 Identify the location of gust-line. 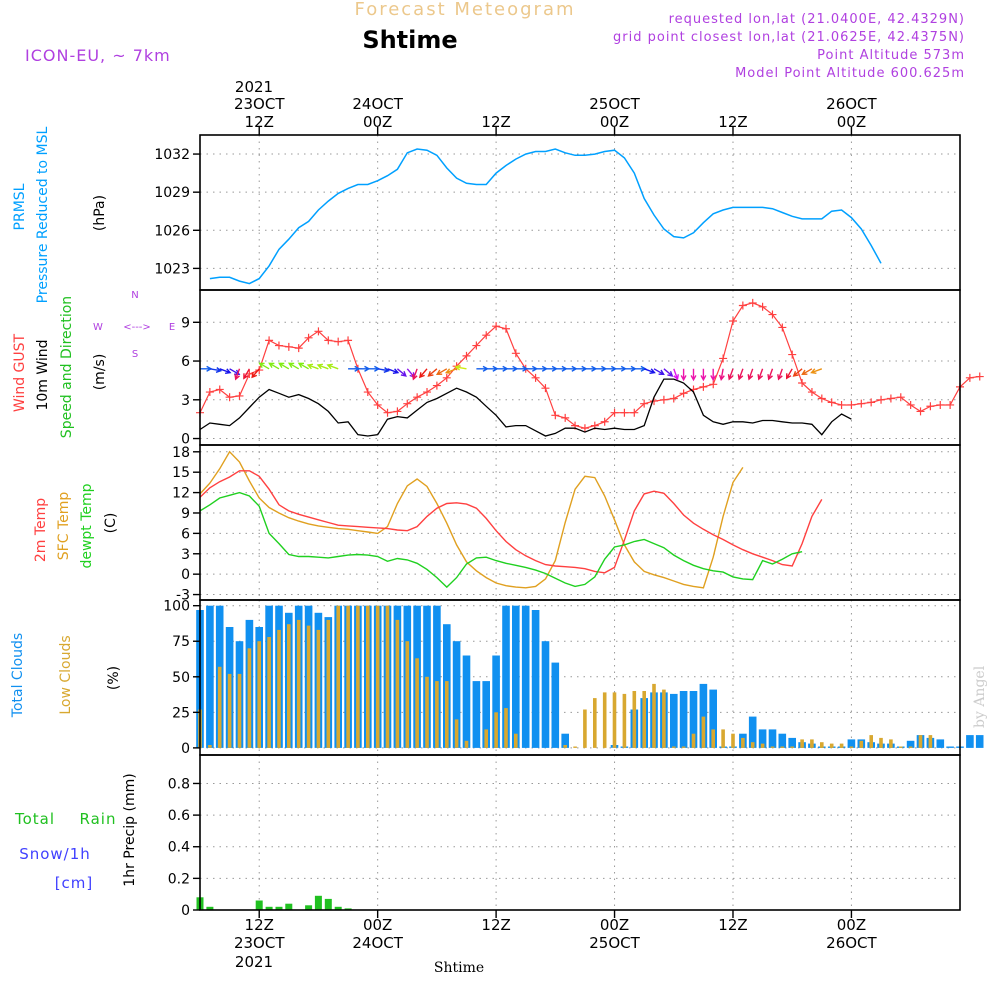
(589, 365).